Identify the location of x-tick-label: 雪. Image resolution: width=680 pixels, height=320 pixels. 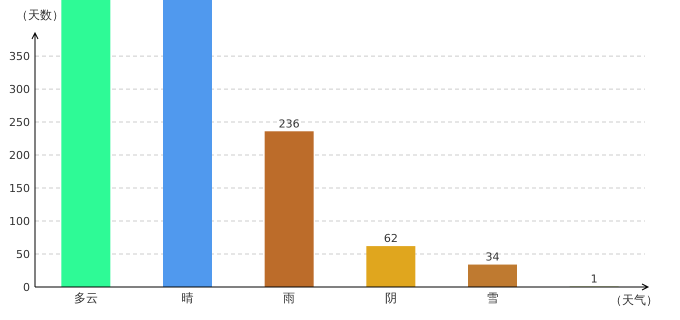
(492, 298).